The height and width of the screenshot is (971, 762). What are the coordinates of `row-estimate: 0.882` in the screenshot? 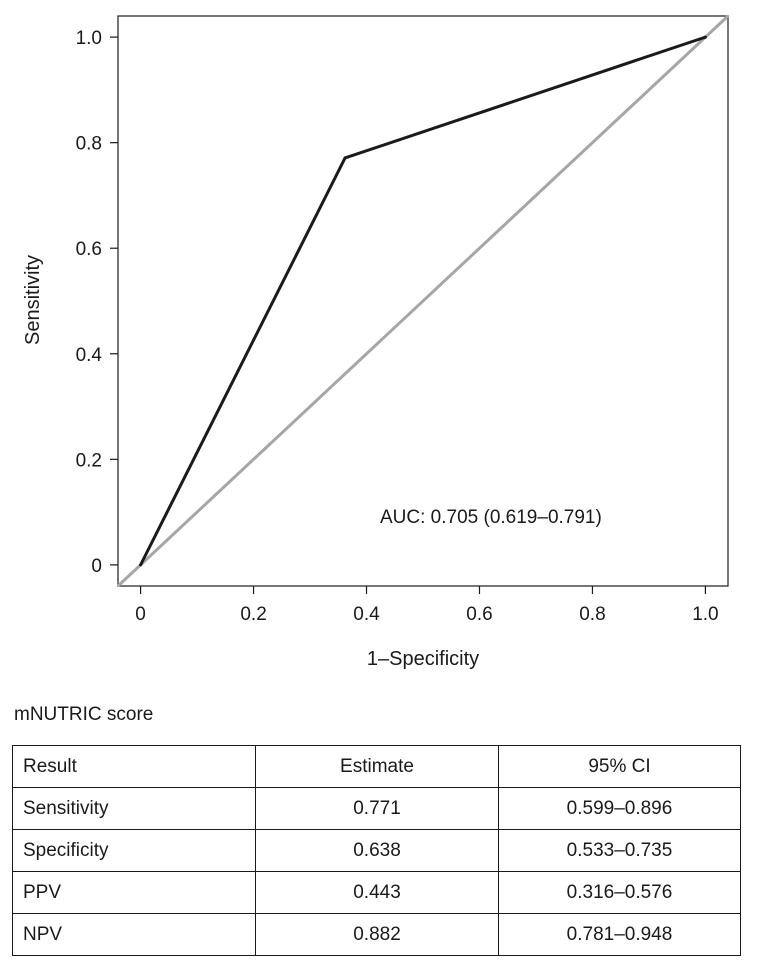 It's located at (377, 934).